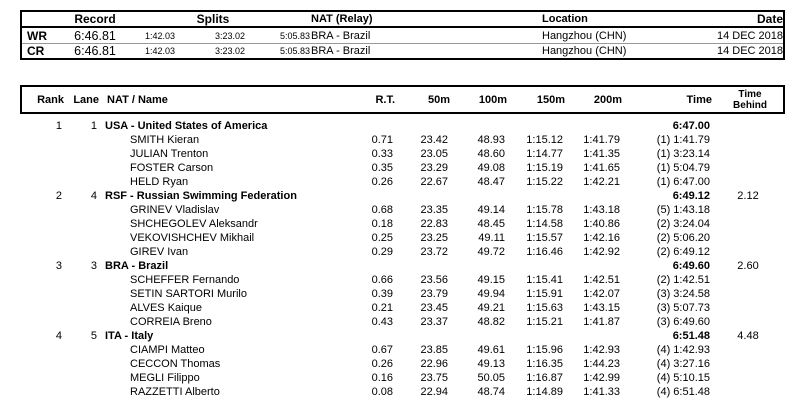 The image size is (800, 405). What do you see at coordinates (544, 210) in the screenshot?
I see `swimmer-150m: 1:15.78` at bounding box center [544, 210].